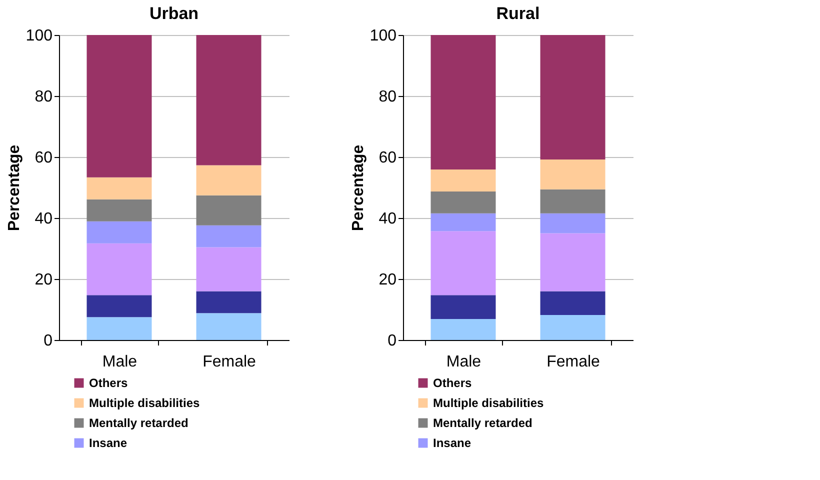 The width and height of the screenshot is (820, 480). I want to click on chart-title: Rural, so click(518, 13).